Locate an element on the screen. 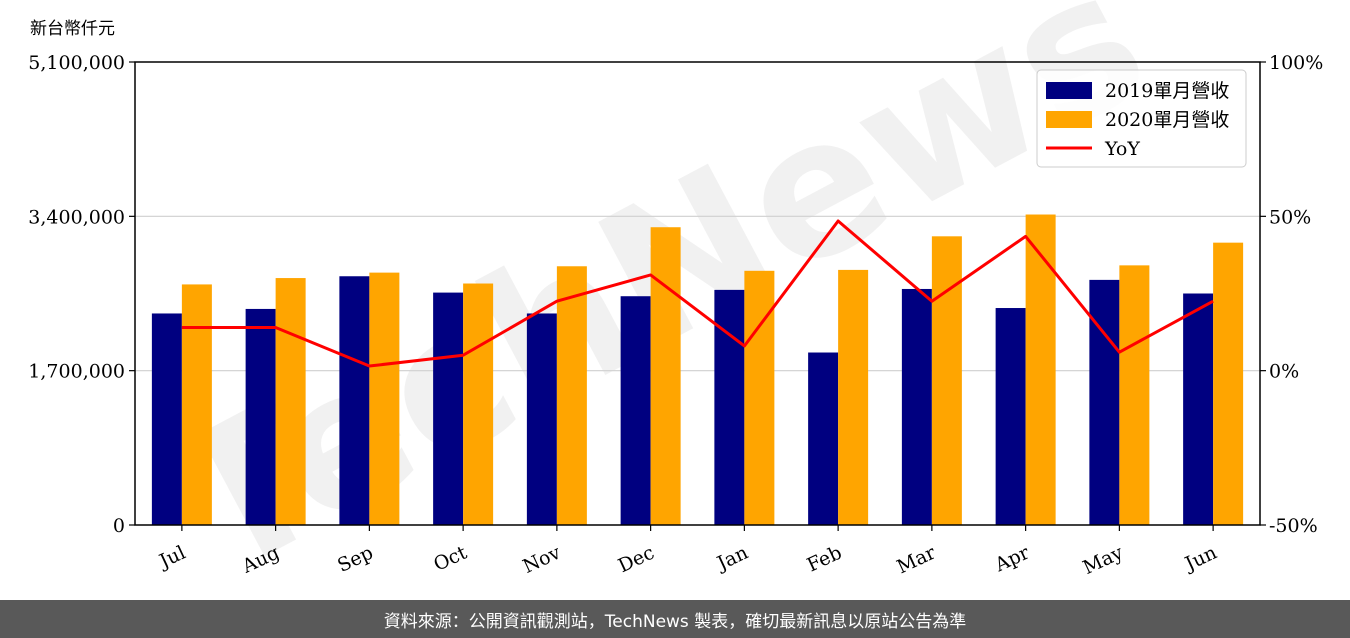 This screenshot has width=1350, height=638. bar-2020-dec is located at coordinates (665, 376).